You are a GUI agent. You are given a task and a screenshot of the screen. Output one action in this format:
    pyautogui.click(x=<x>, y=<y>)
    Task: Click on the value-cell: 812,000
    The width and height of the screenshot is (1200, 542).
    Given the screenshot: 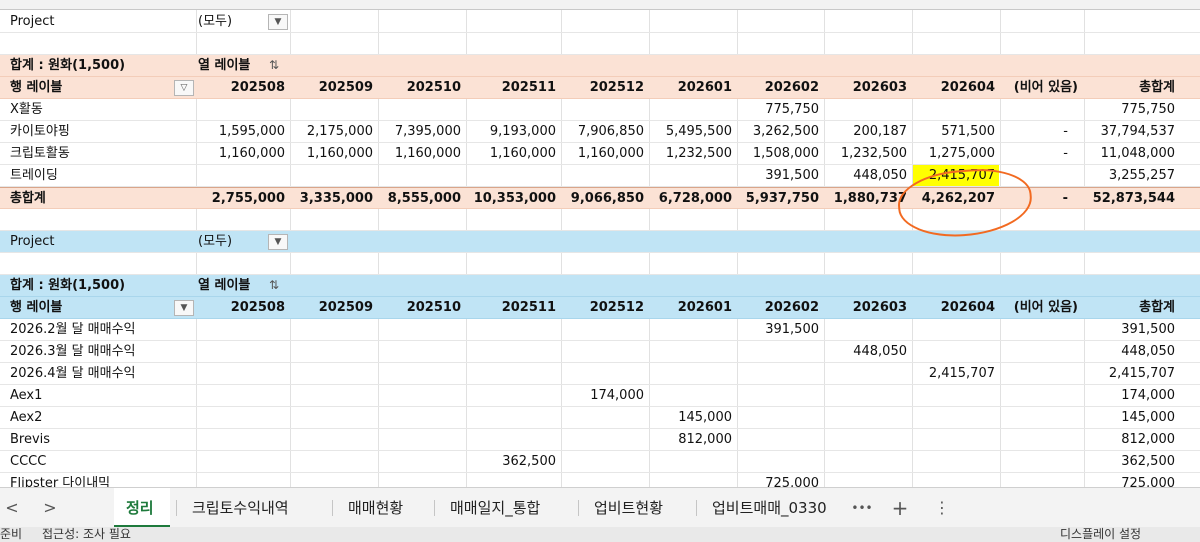 What is the action you would take?
    pyautogui.click(x=1148, y=439)
    